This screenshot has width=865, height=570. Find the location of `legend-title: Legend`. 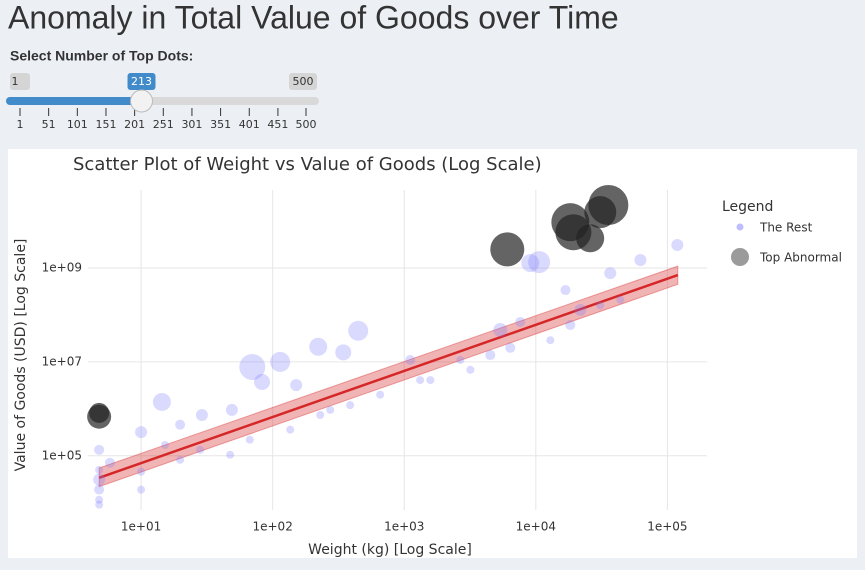

legend-title: Legend is located at coordinates (747, 207).